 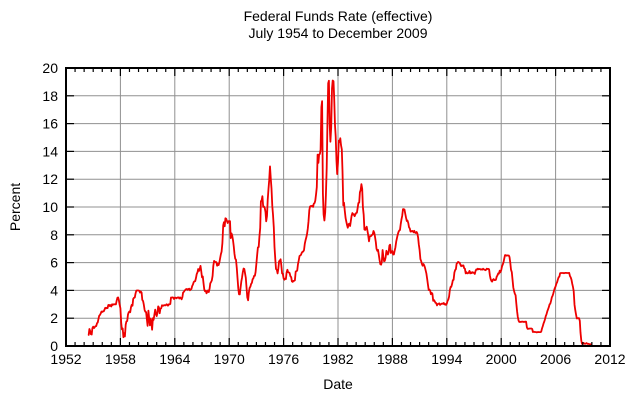 I want to click on svg-text: 2000, so click(x=501, y=359).